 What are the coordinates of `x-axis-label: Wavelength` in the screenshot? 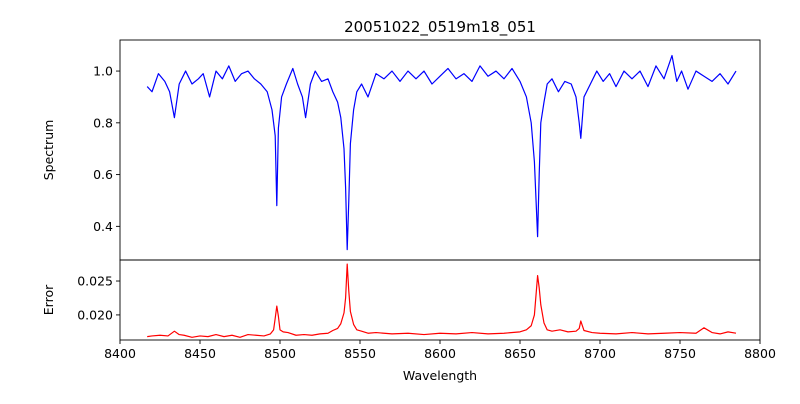 It's located at (440, 375).